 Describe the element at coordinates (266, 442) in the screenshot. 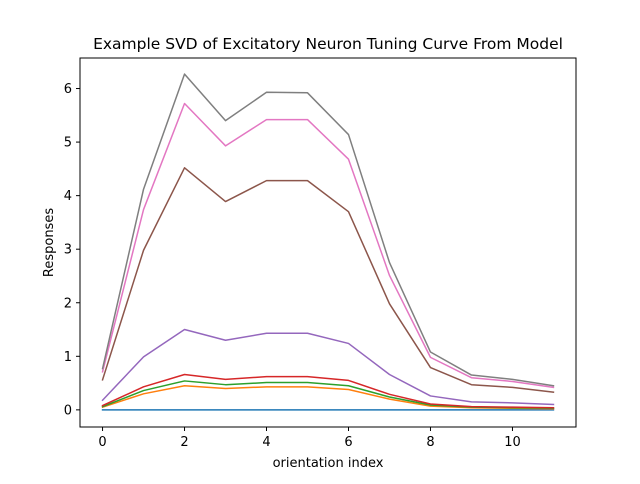

I see `x-tick-label: 4` at that location.